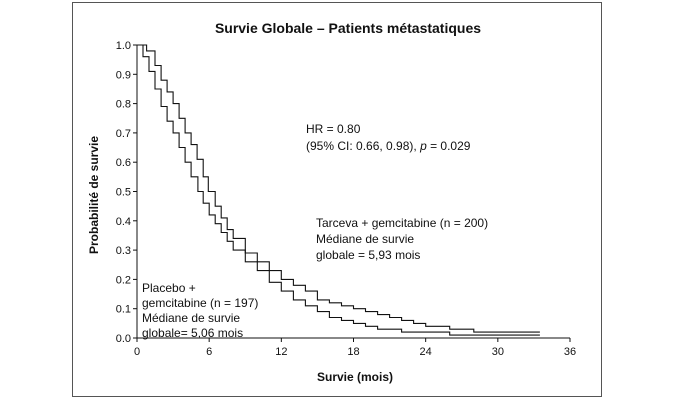  What do you see at coordinates (281, 352) in the screenshot?
I see `x-tick-label: 12` at bounding box center [281, 352].